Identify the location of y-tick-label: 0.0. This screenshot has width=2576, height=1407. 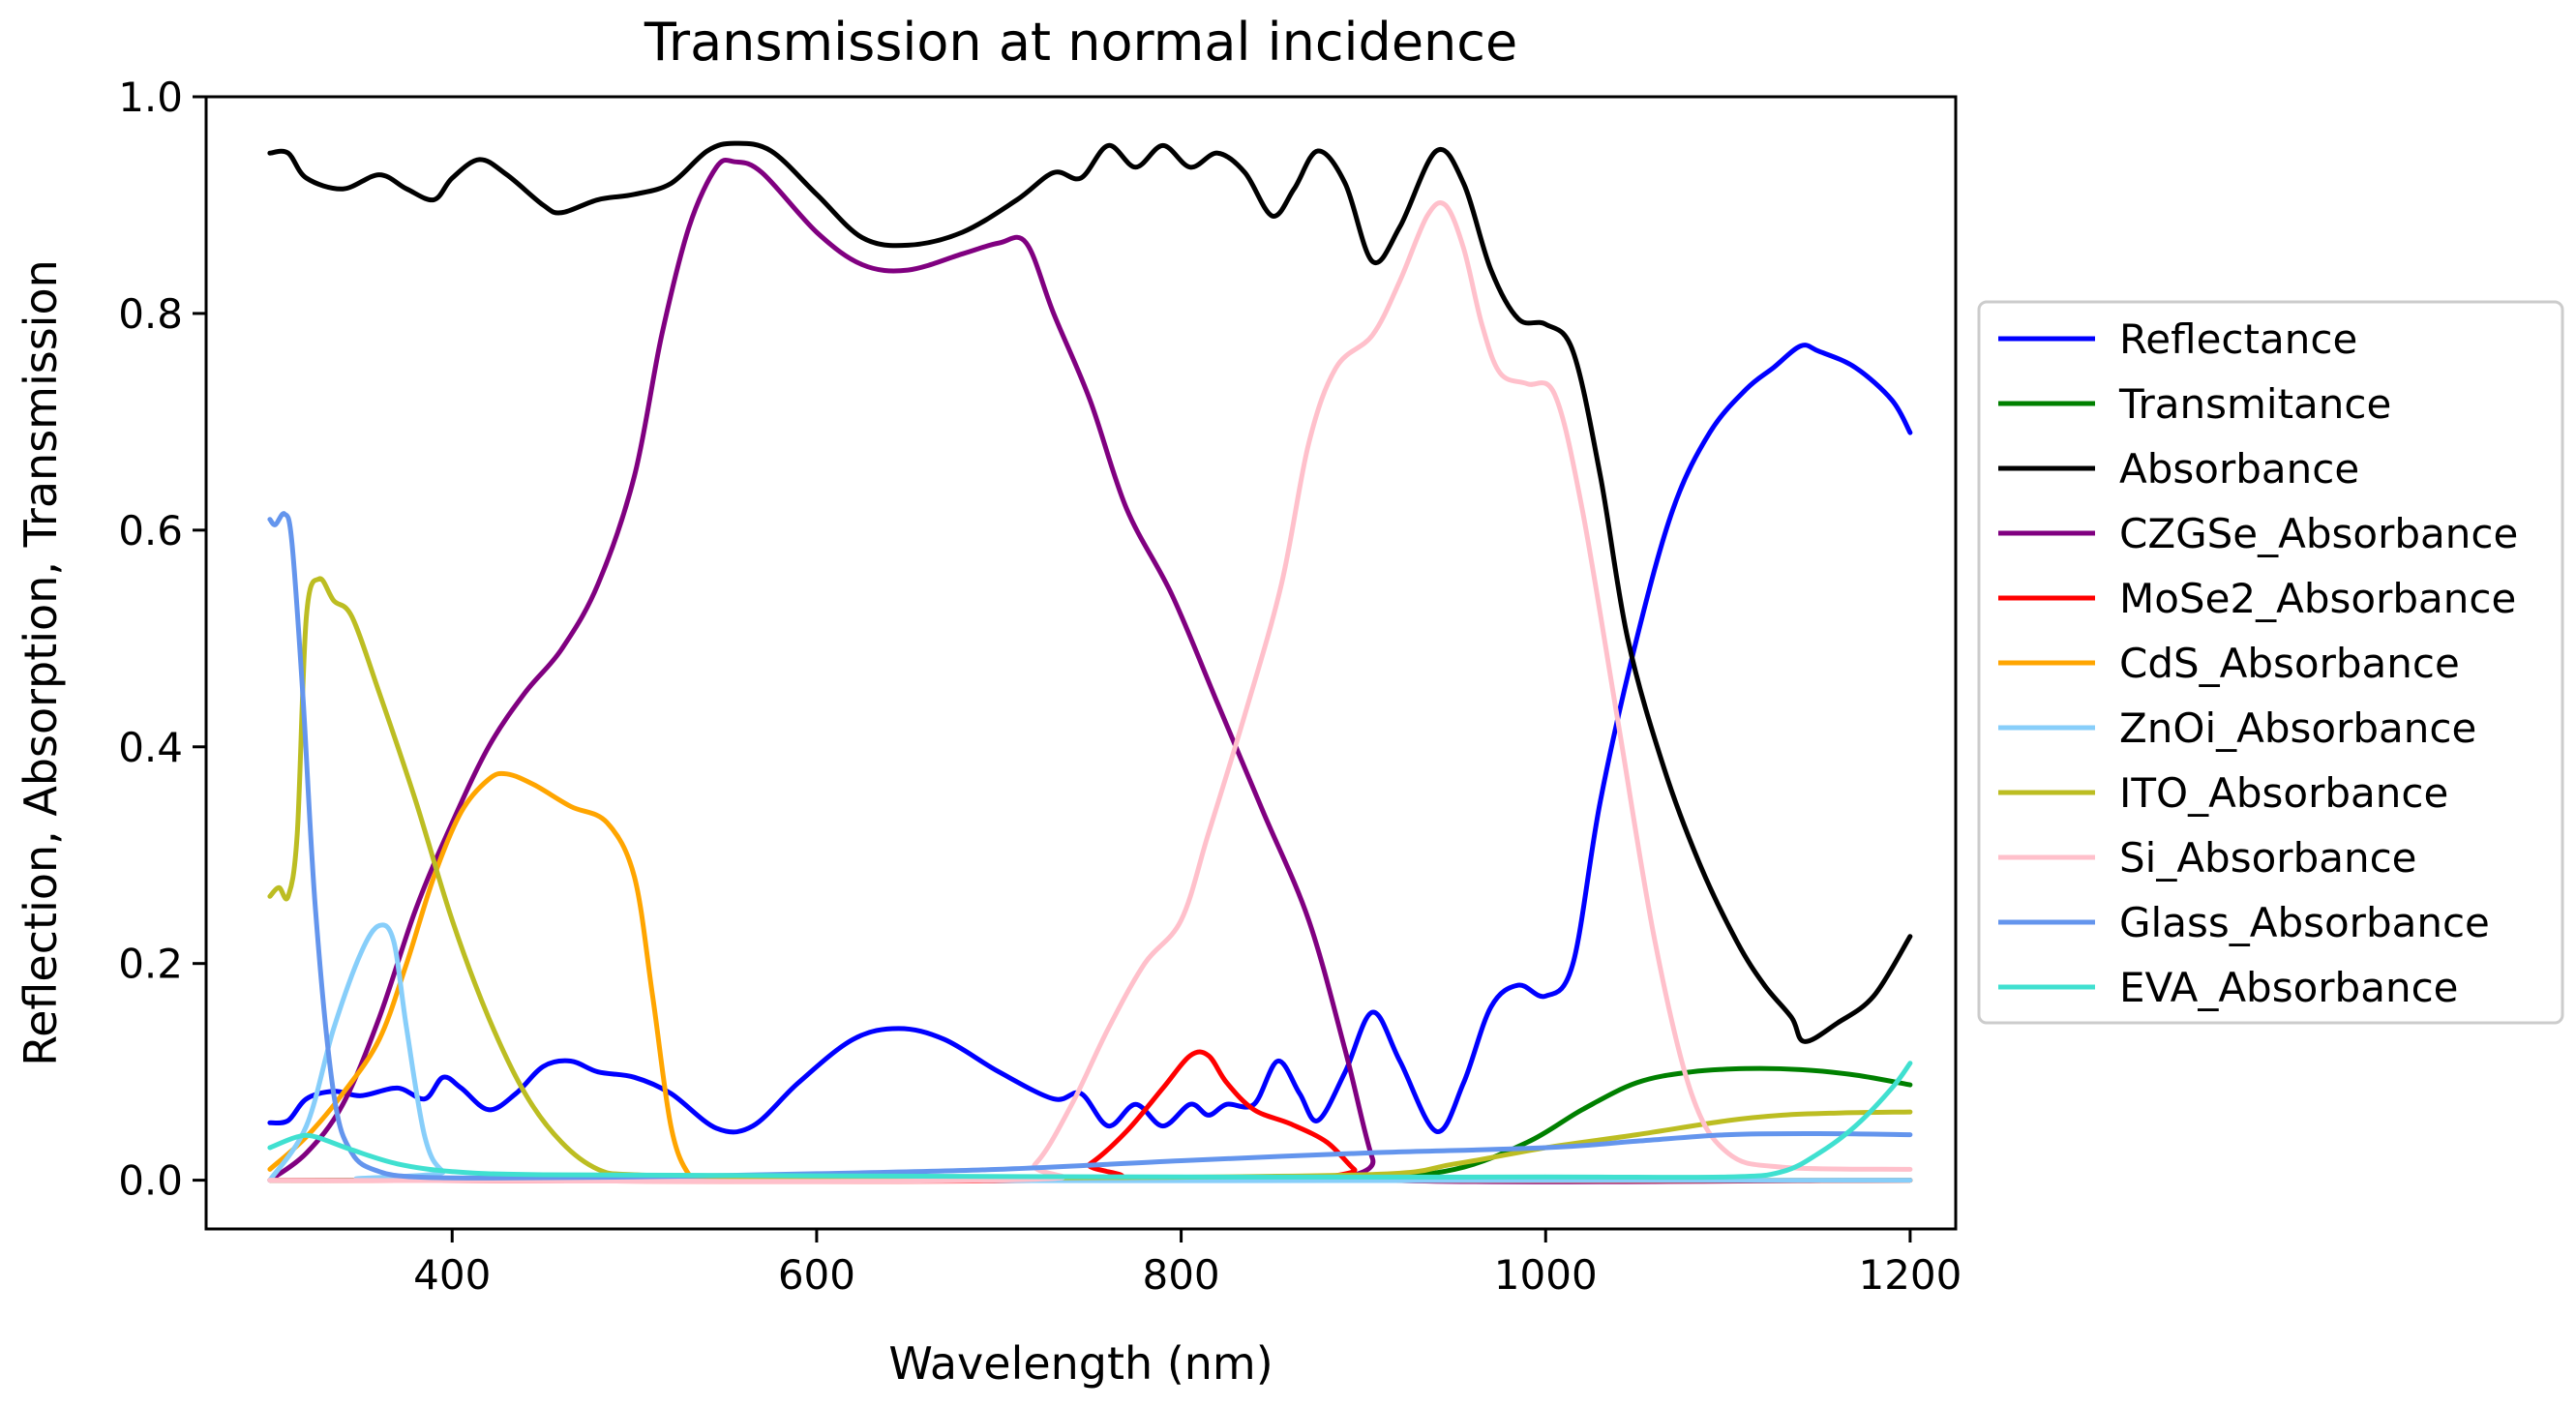
(150, 1181).